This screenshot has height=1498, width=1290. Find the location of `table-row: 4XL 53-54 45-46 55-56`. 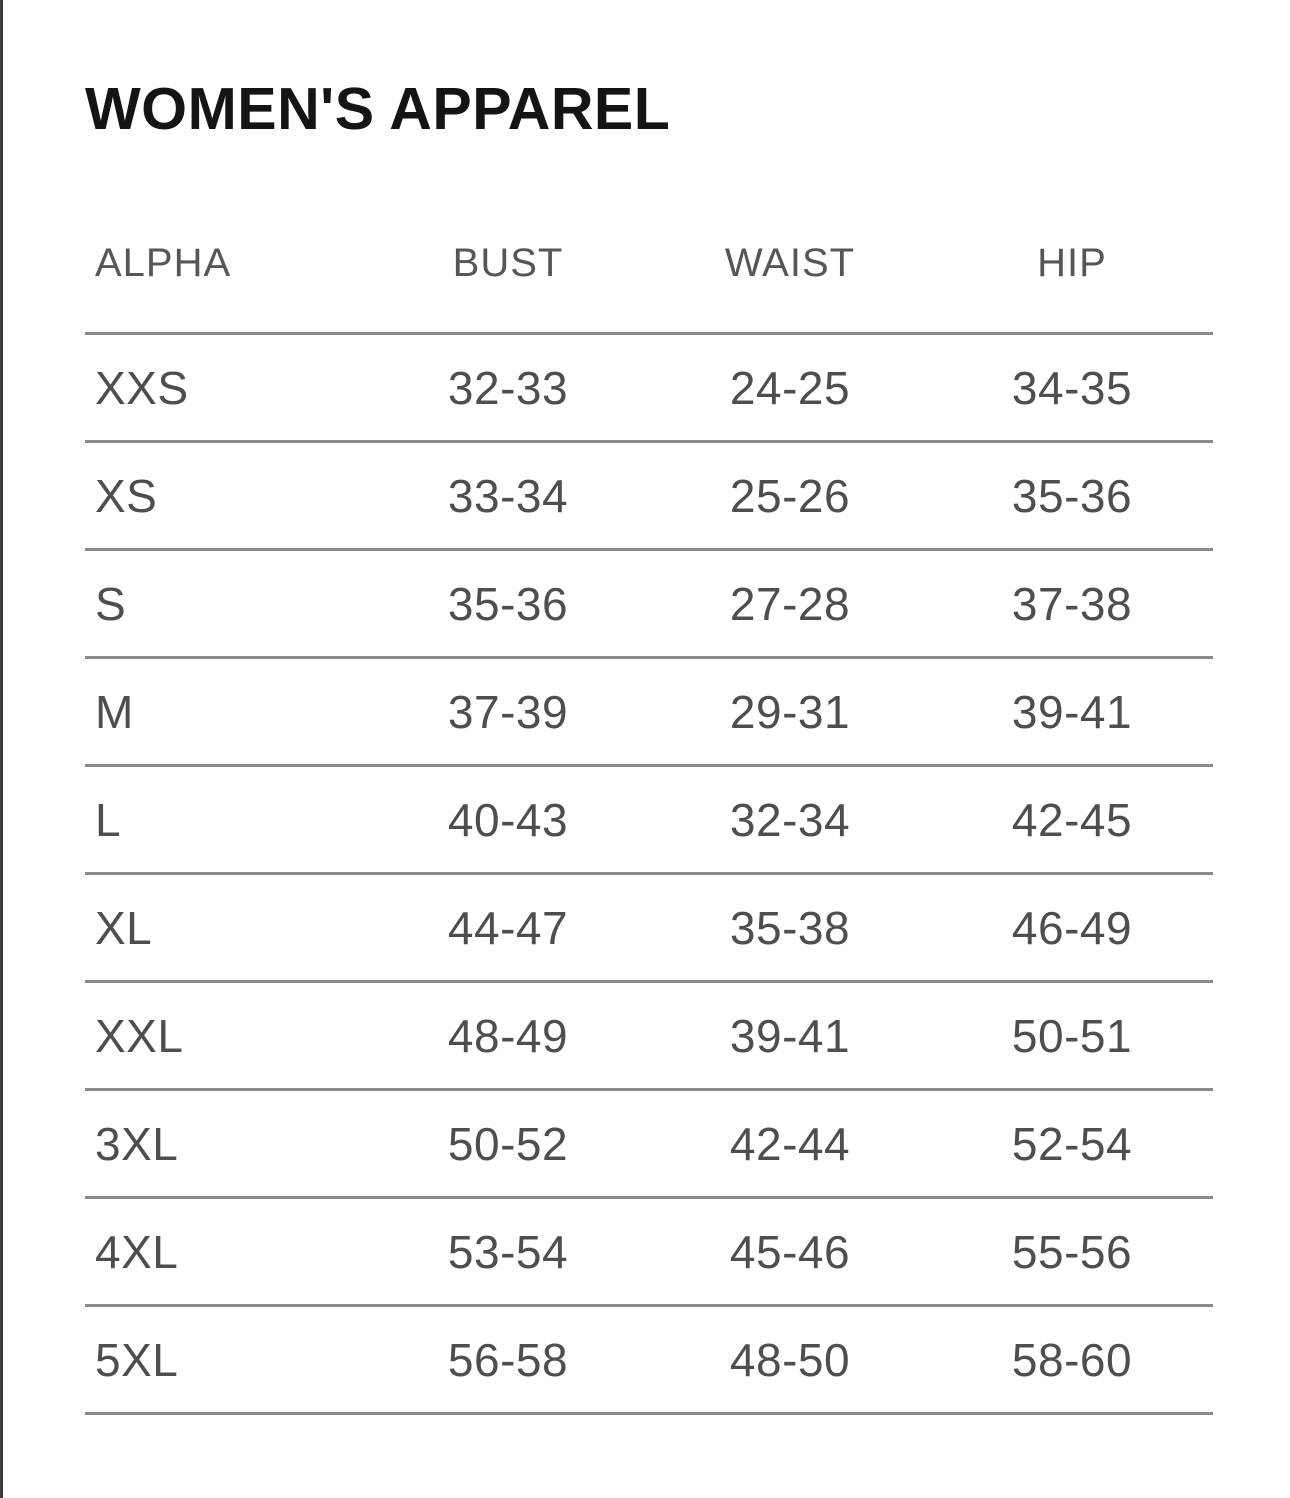

table-row: 4XL 53-54 45-46 55-56 is located at coordinates (649, 1253).